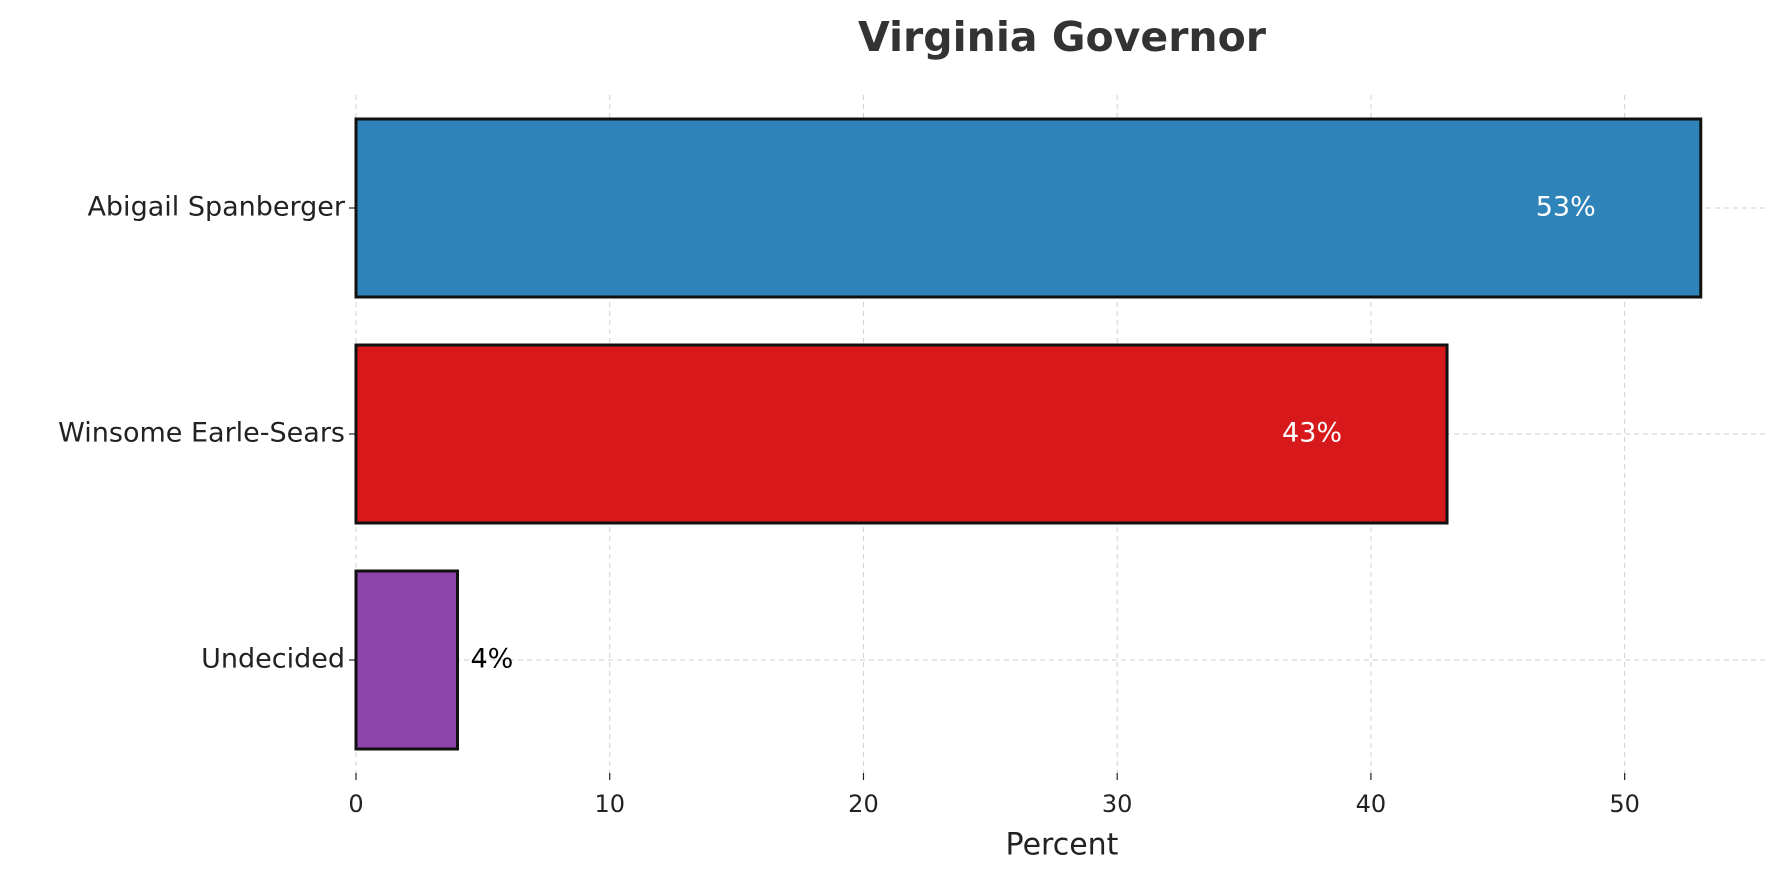 Image resolution: width=1779 pixels, height=880 pixels. I want to click on x-tick-label: 10, so click(609, 804).